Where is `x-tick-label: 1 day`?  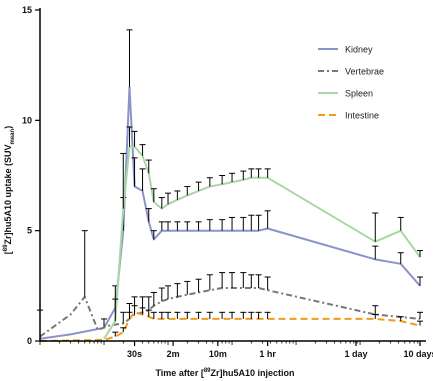 x-tick-label: 1 day is located at coordinates (355, 354).